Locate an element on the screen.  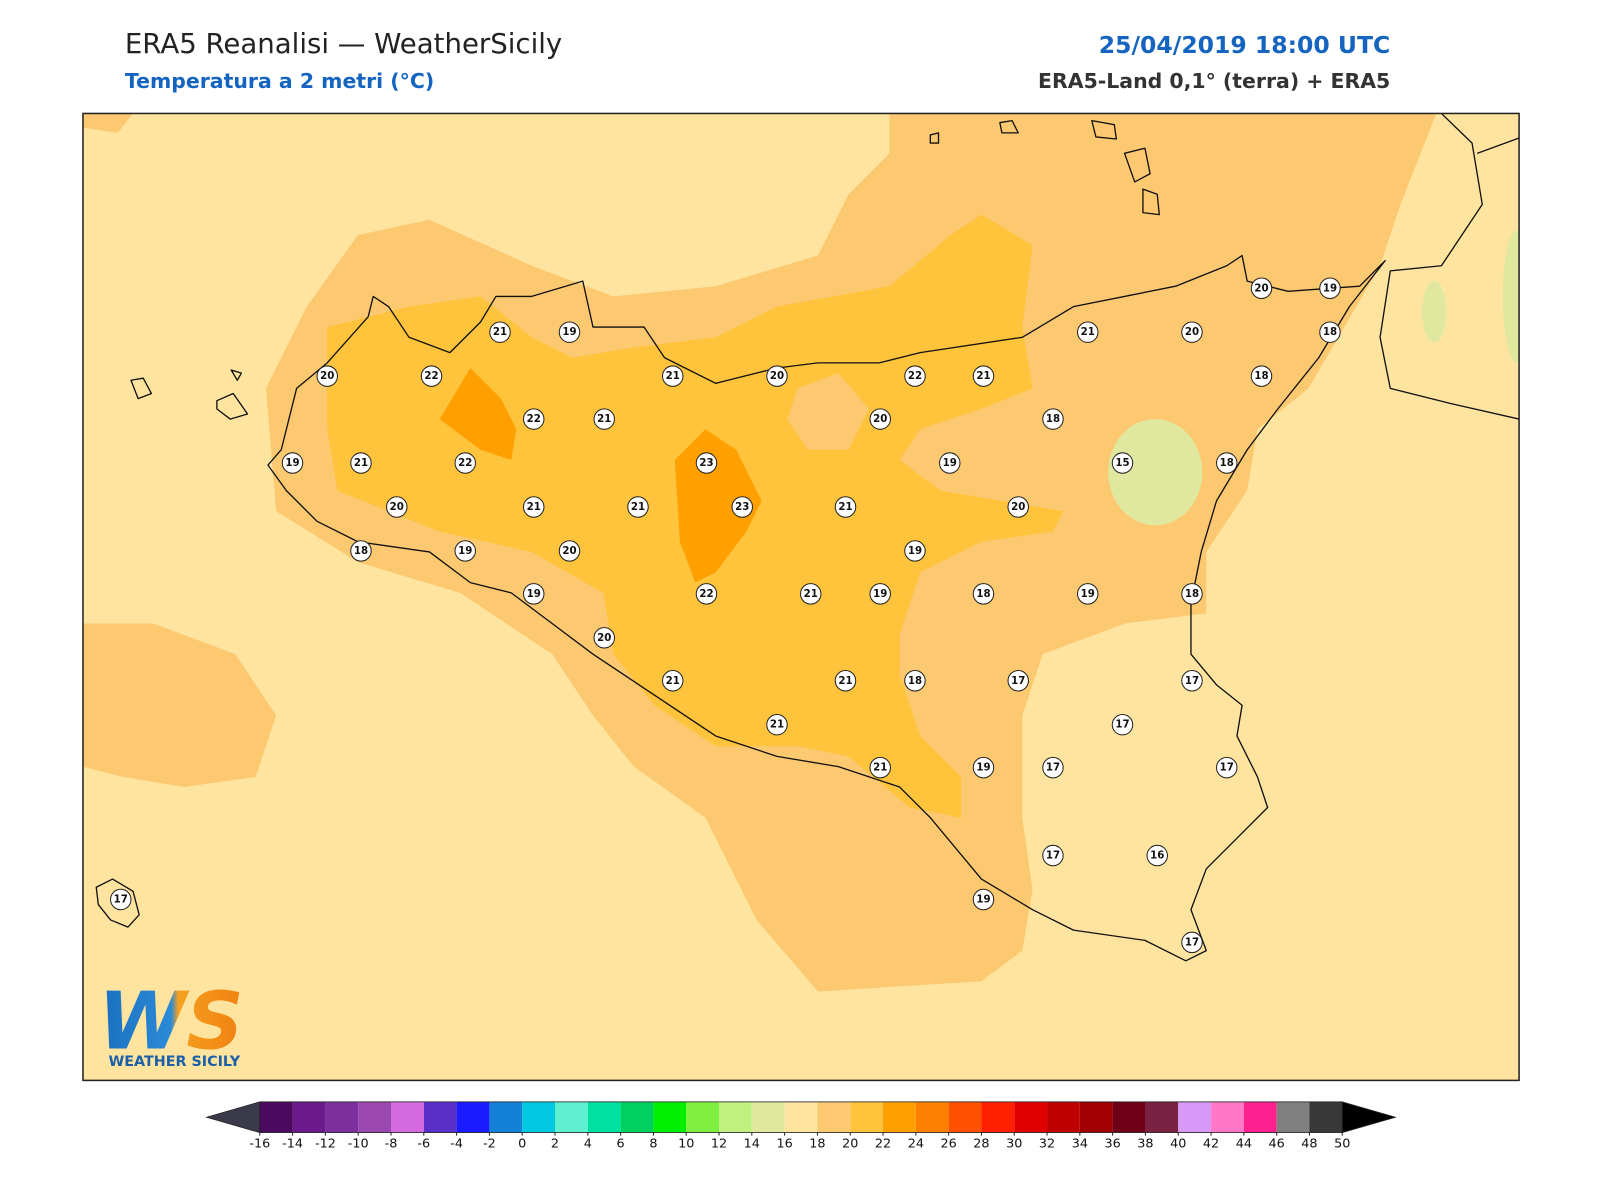
colorbar-tick-label: 36 is located at coordinates (1113, 1143).